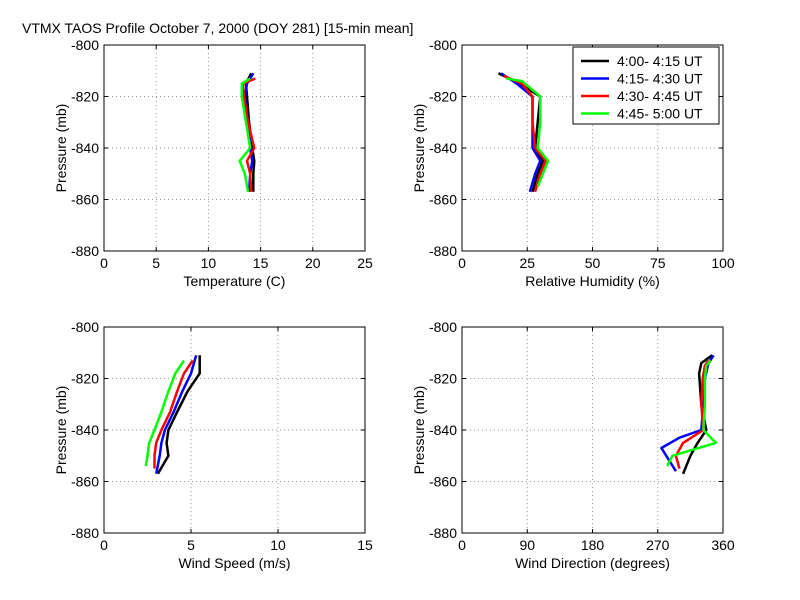  Describe the element at coordinates (593, 263) in the screenshot. I see `x-tick-label: 50` at that location.